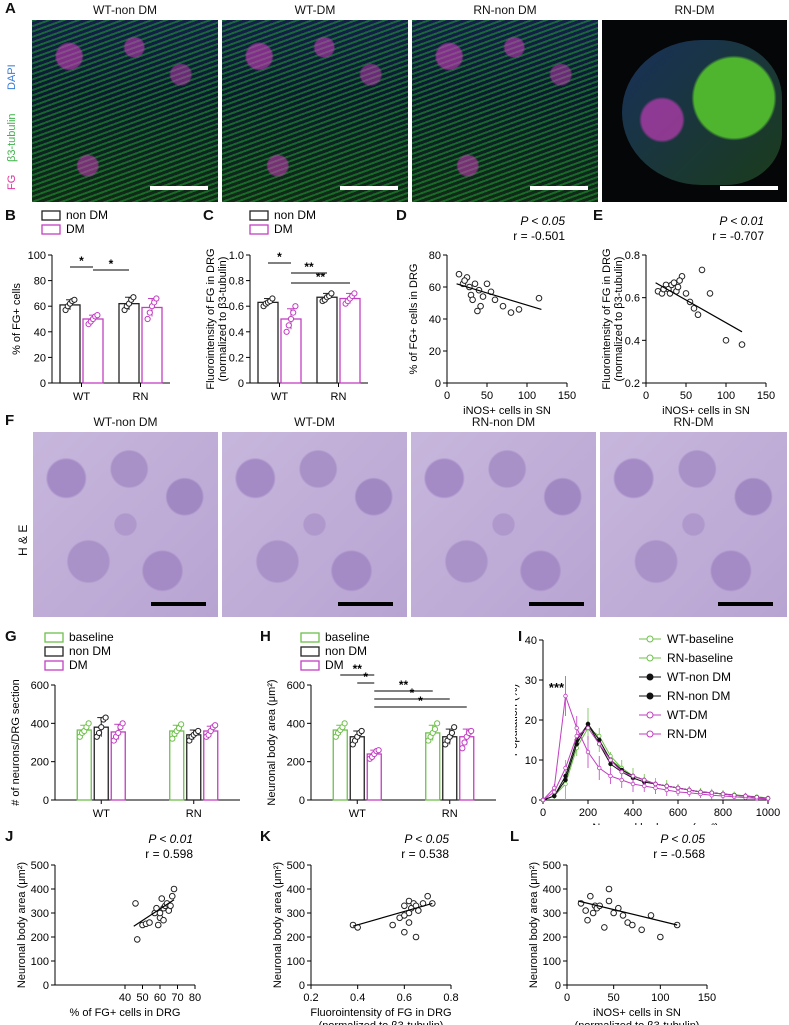  Describe the element at coordinates (552, 938) in the screenshot. I see `y-tick-label: 200` at that location.